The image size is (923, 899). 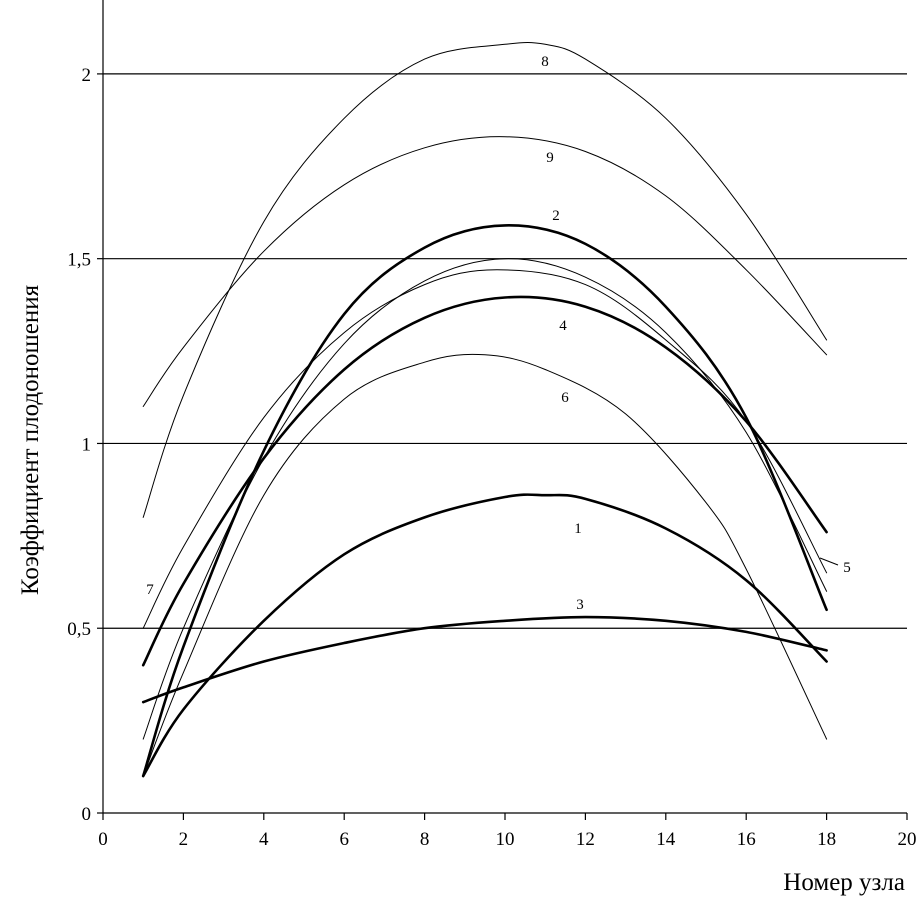 I want to click on series-label-3: 3, so click(x=580, y=605).